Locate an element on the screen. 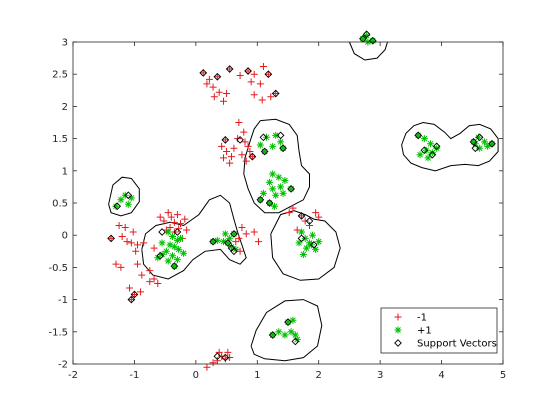 The image size is (560, 420). x-tick-label-4: 2 is located at coordinates (319, 375).